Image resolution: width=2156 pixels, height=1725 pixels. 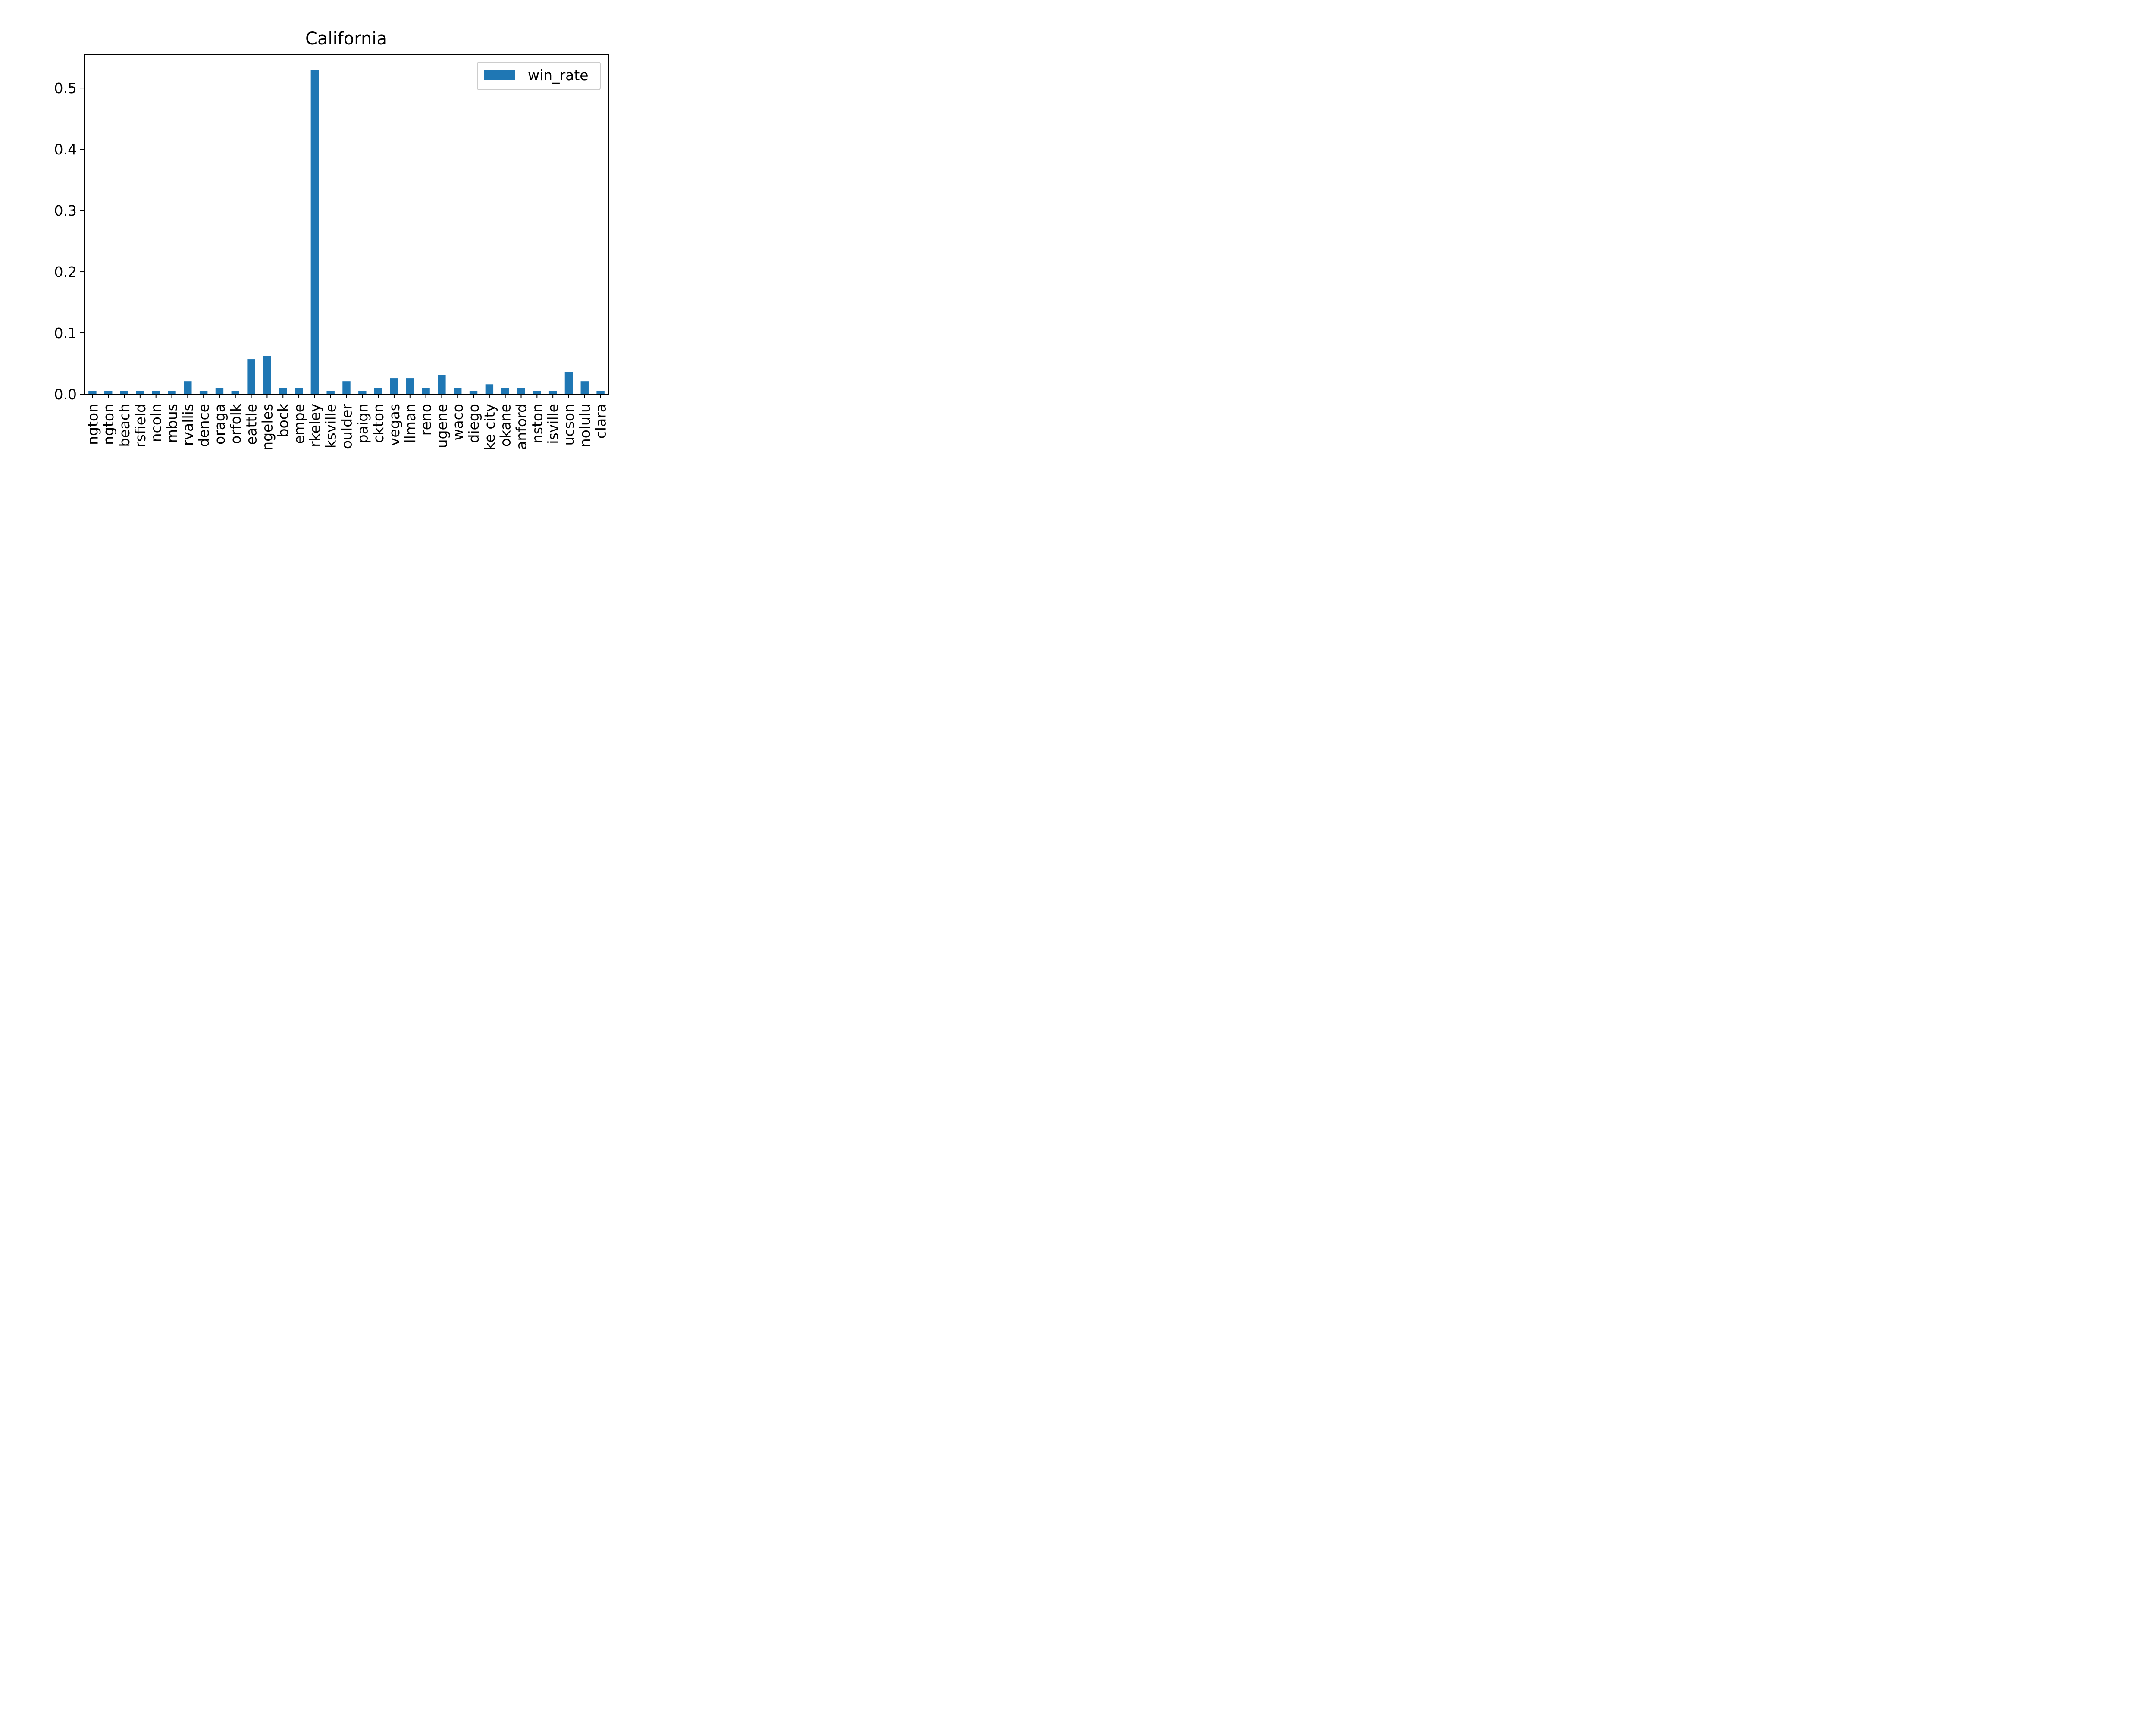 What do you see at coordinates (69, 241) in the screenshot?
I see `y-axis: 0.0 0.1 0.2 0.3 0.4 0.5` at bounding box center [69, 241].